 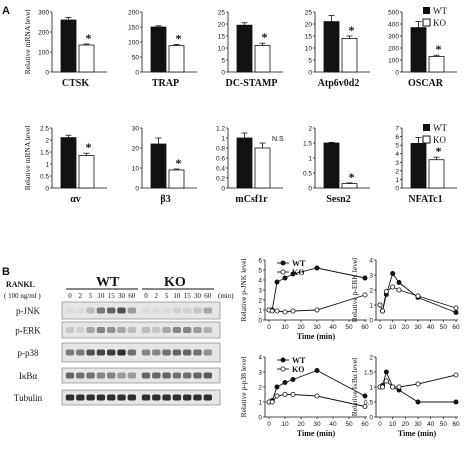 What do you see at coordinates (220, 159) in the screenshot?
I see `y-tick-label: 0.6` at bounding box center [220, 159].